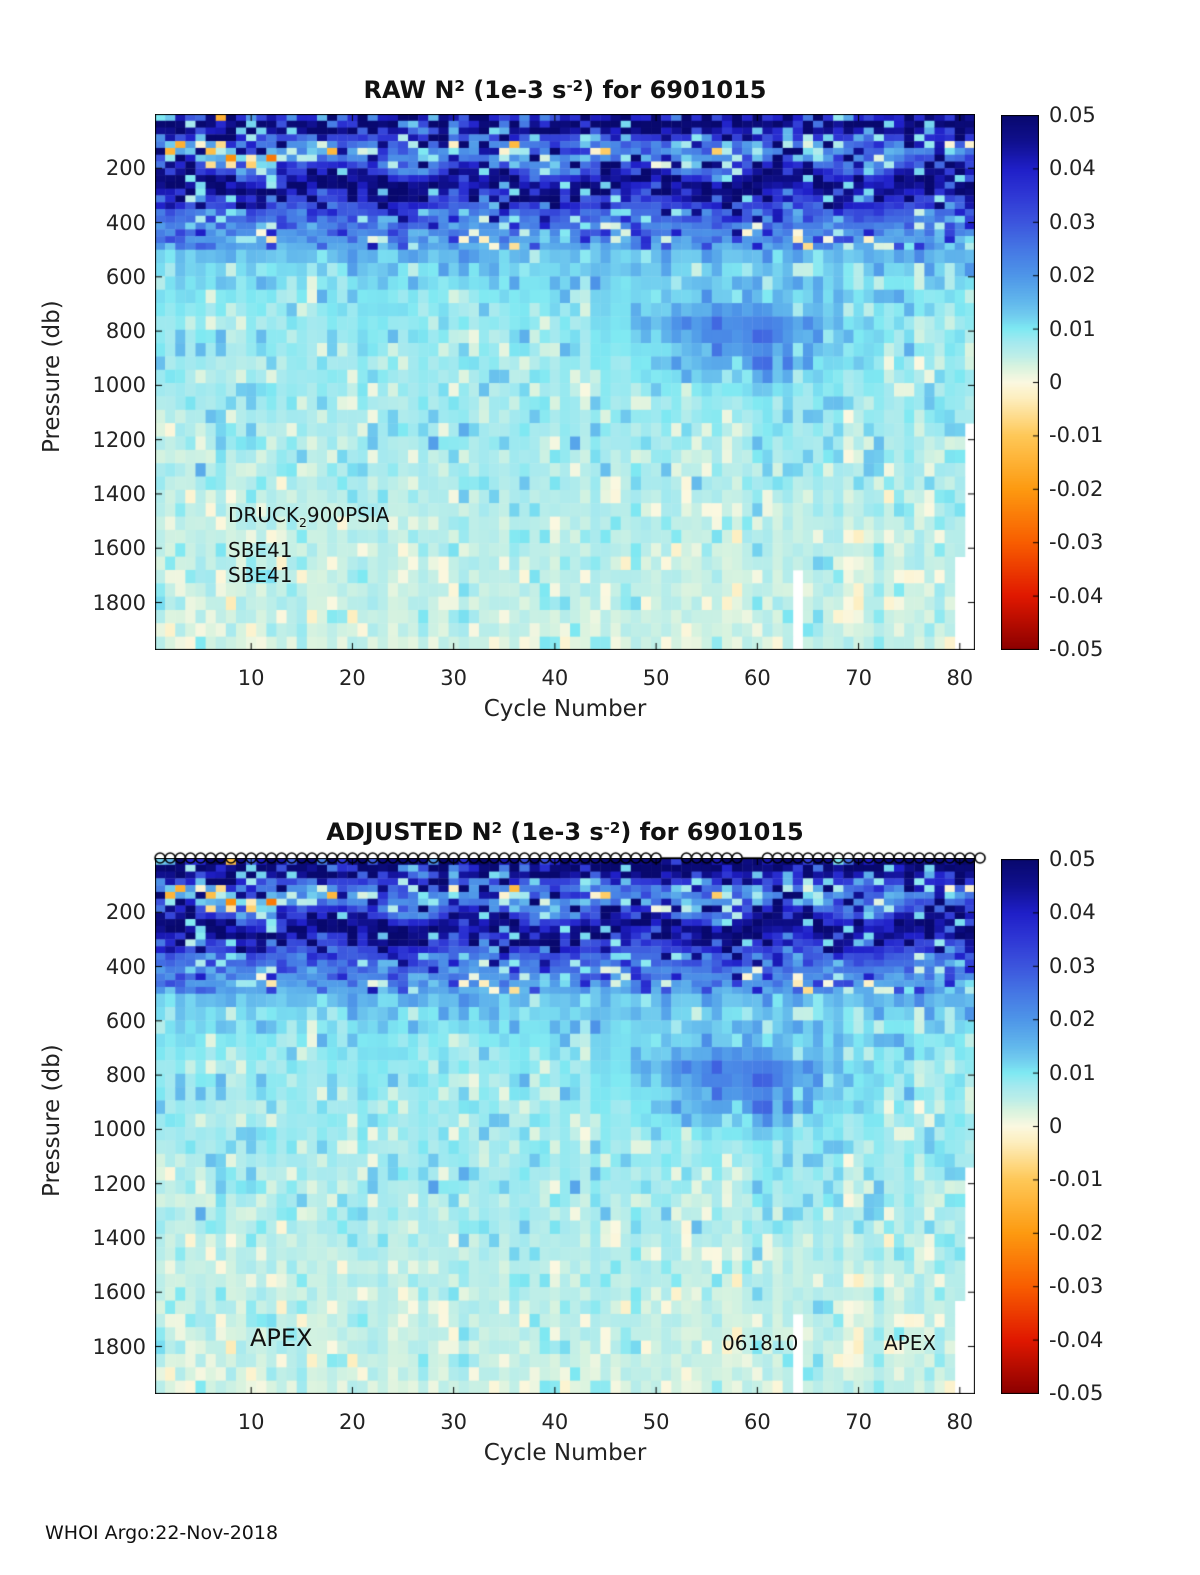 This screenshot has height=1575, width=1200. I want to click on cycle-axis-label-adjusted: Cycle Number, so click(565, 1453).